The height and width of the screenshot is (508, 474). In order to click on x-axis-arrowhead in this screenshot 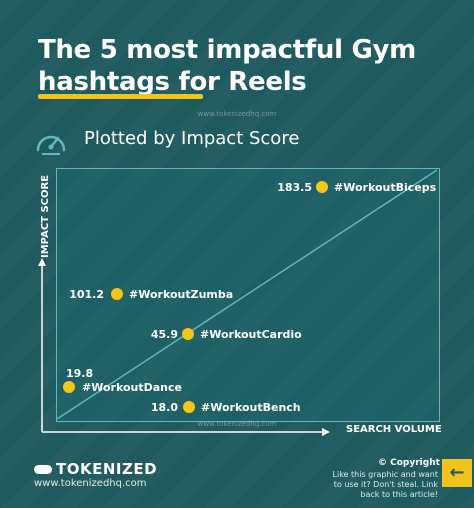, I will do `click(326, 432)`.